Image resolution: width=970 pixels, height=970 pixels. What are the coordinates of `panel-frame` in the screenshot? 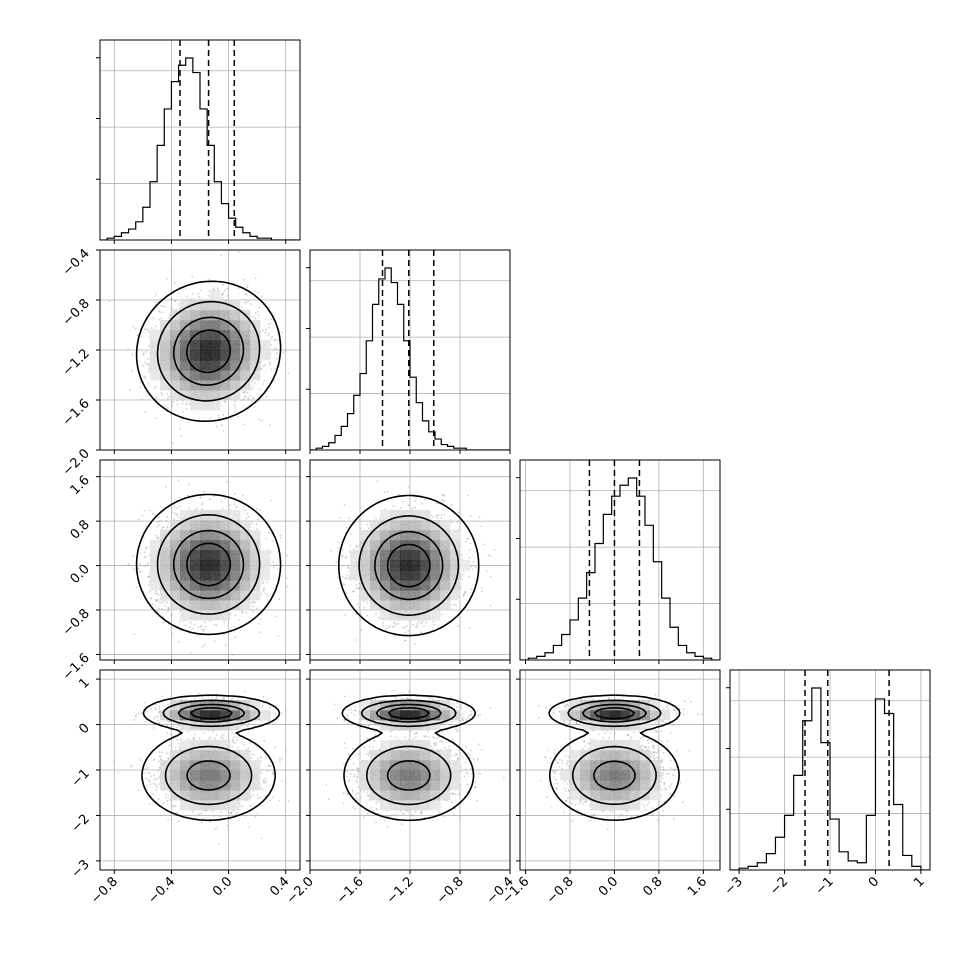 It's located at (200, 140).